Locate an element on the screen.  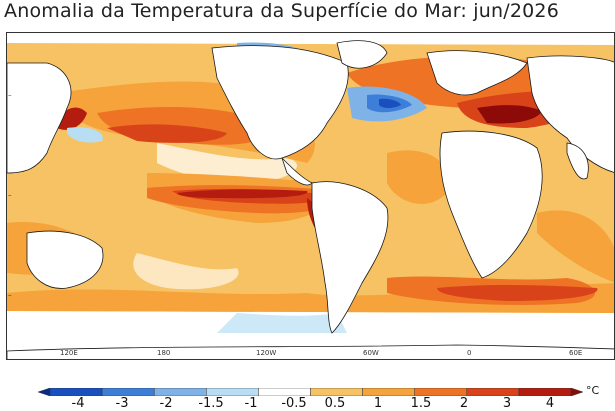
lon-label: 120W is located at coordinates (266, 353).